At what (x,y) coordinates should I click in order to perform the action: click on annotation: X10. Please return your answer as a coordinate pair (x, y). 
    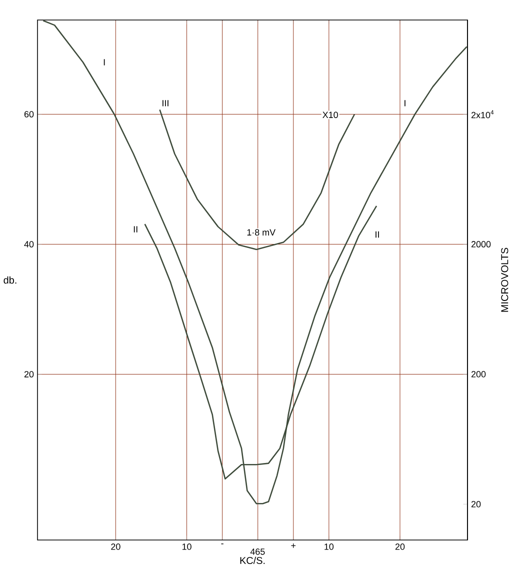
    Looking at the image, I should click on (330, 115).